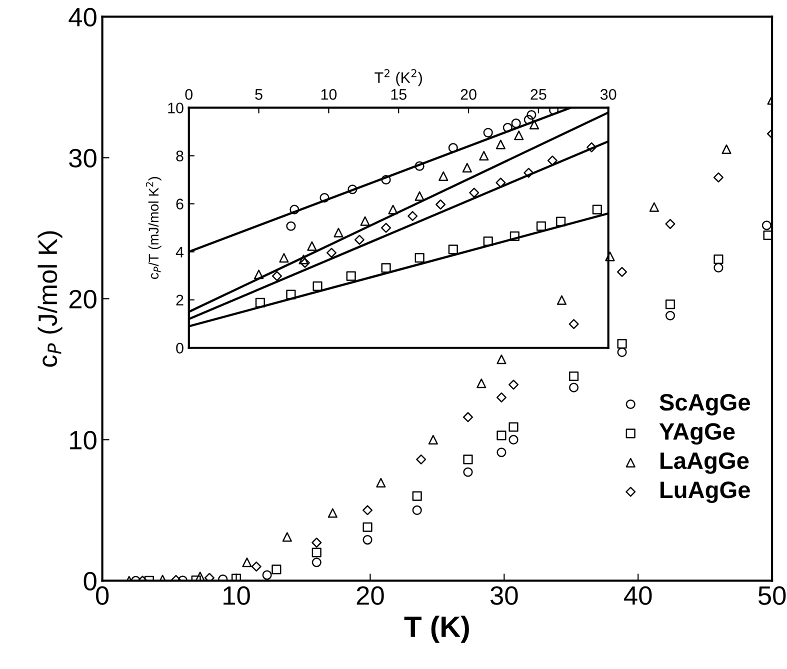 The height and width of the screenshot is (669, 787). I want to click on y-tick-label: 30, so click(82, 158).